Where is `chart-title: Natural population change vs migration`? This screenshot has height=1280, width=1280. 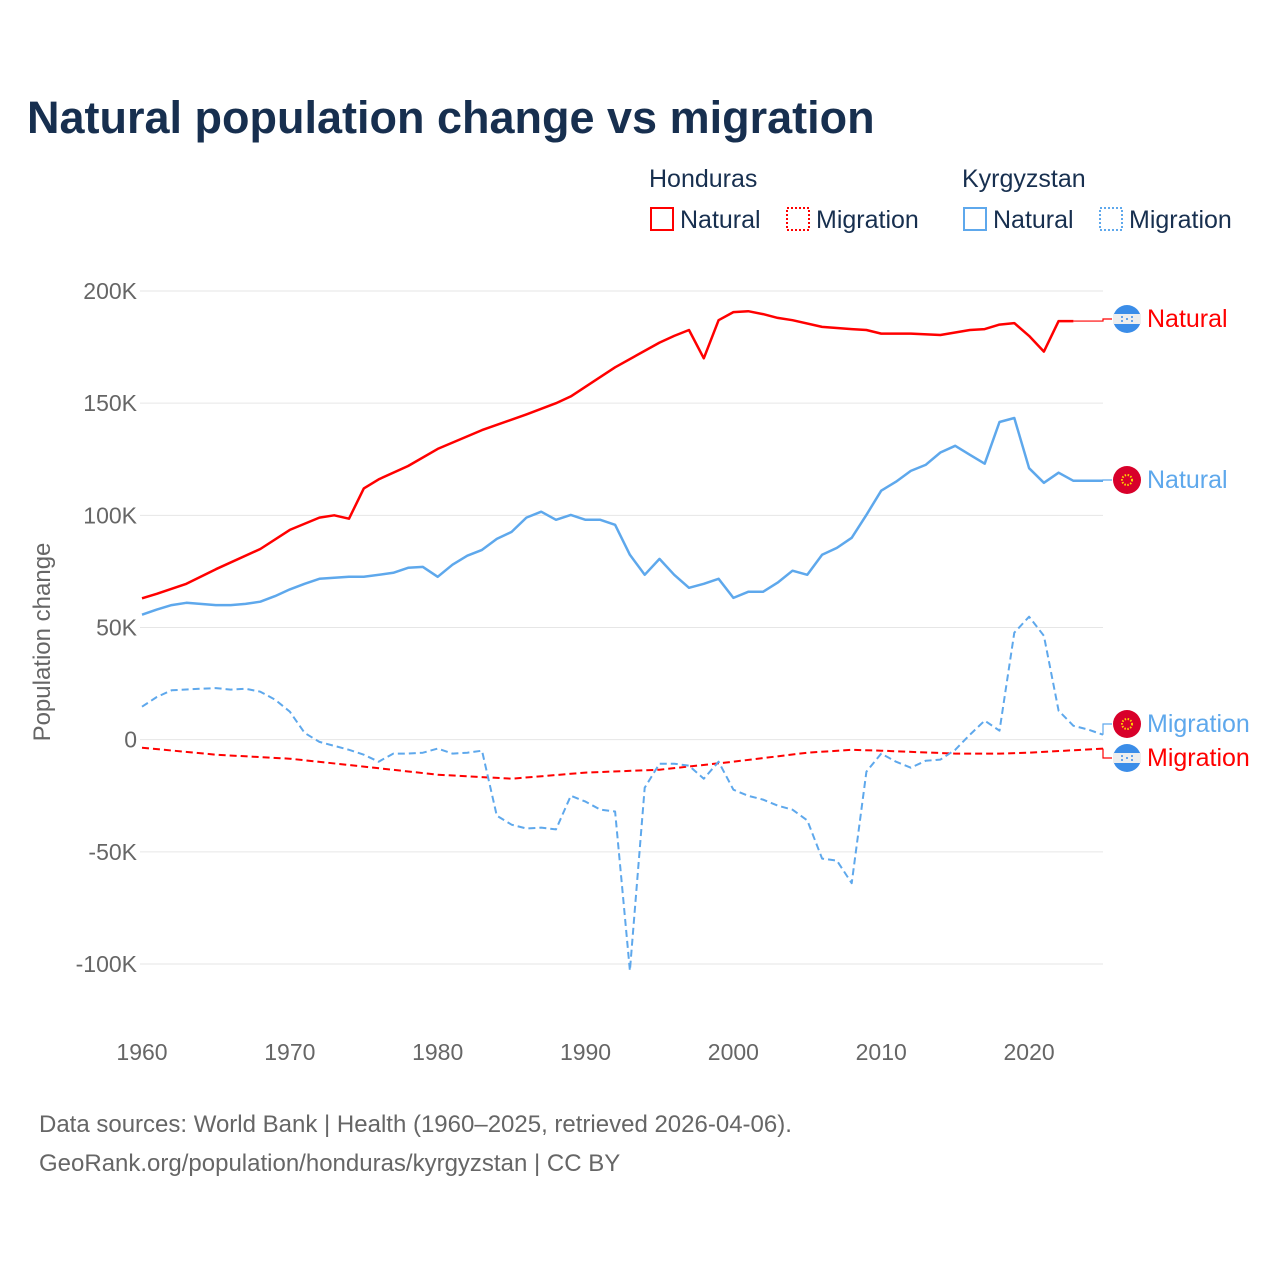
chart-title: Natural population change vs migration is located at coordinates (451, 117).